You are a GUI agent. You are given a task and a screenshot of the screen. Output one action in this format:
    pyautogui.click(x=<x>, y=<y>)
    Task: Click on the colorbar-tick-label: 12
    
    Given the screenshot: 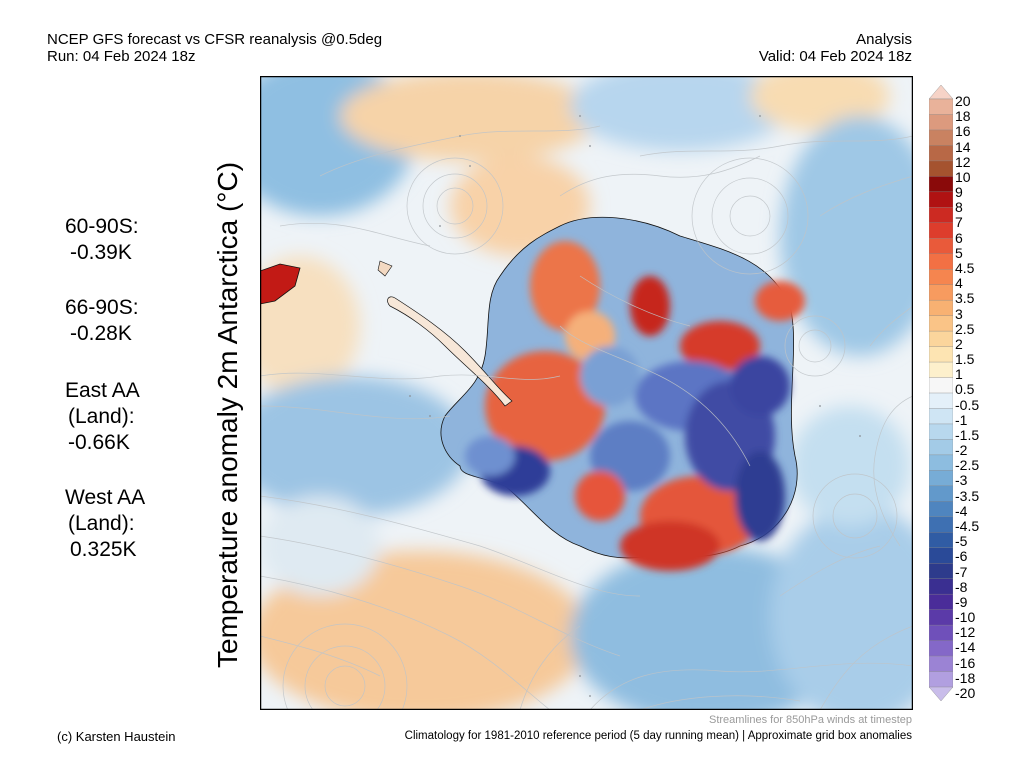 What is the action you would take?
    pyautogui.click(x=963, y=161)
    